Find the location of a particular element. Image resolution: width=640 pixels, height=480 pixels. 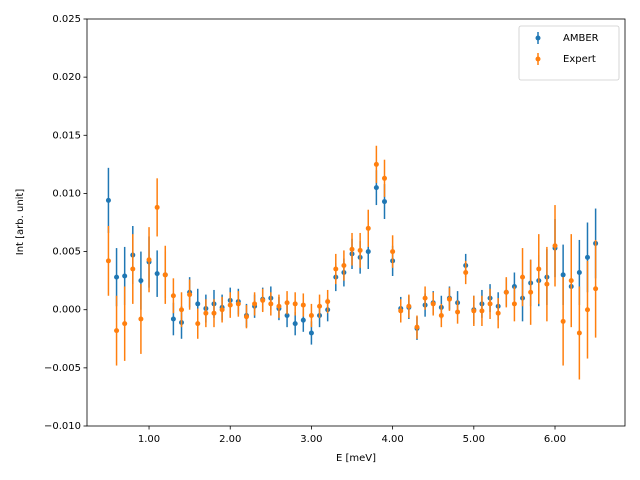

legend-box is located at coordinates (569, 53).